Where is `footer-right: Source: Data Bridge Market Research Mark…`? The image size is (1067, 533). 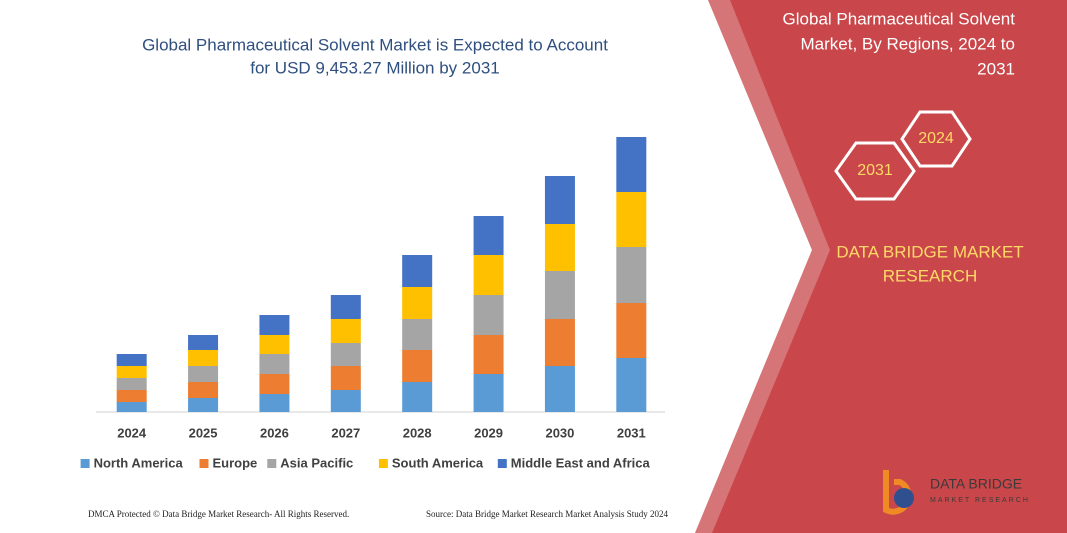
footer-right: Source: Data Bridge Market Research Mark… is located at coordinates (547, 514).